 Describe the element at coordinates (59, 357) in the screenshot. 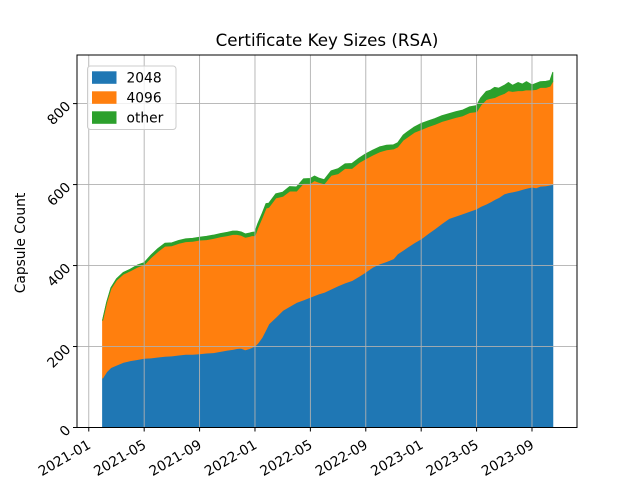

I see `y-tick-label: 200` at that location.